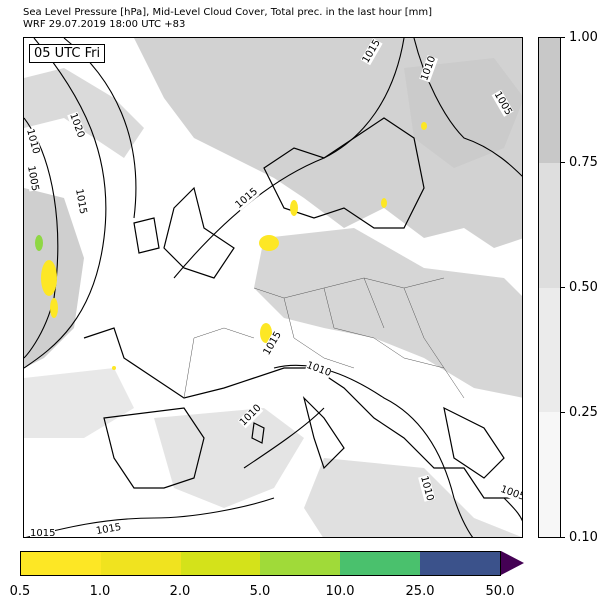 This screenshot has width=613, height=610. I want to click on cloud-tick: 0.10, so click(583, 537).